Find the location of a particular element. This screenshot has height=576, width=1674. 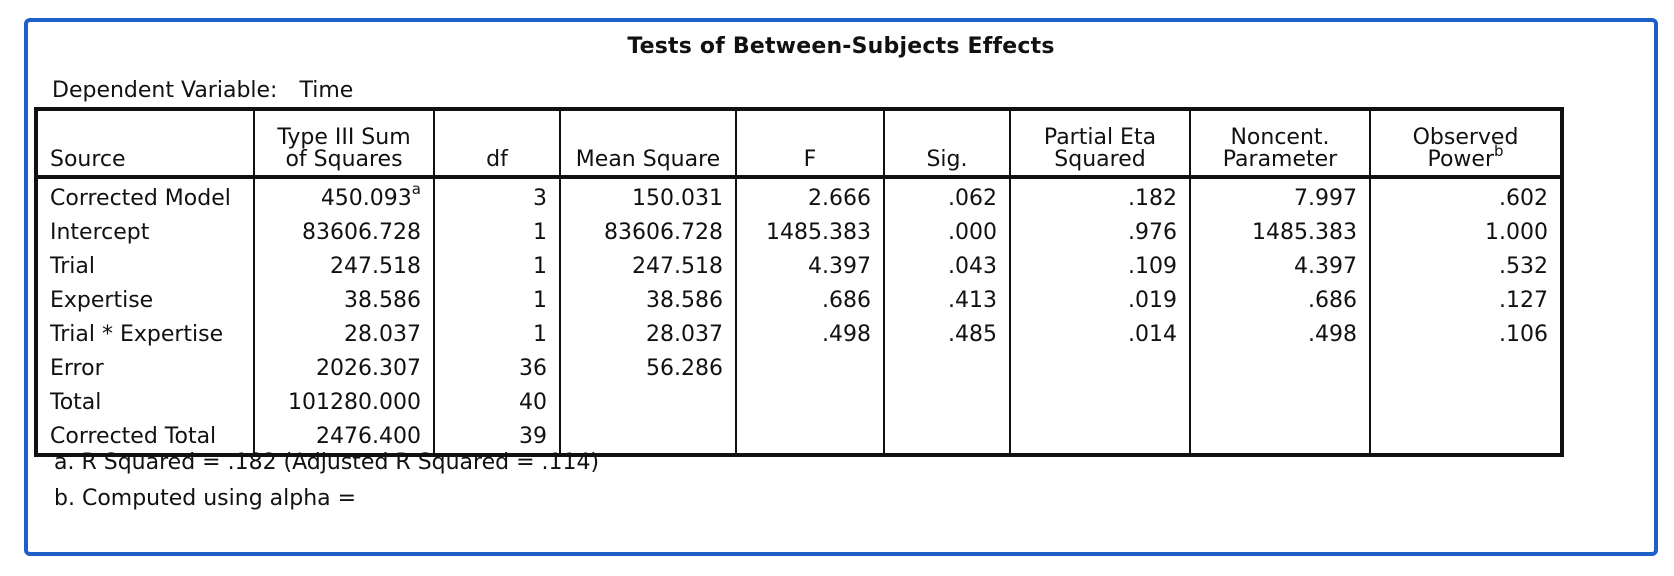

header-pw-line1: Observed is located at coordinates (1465, 137).